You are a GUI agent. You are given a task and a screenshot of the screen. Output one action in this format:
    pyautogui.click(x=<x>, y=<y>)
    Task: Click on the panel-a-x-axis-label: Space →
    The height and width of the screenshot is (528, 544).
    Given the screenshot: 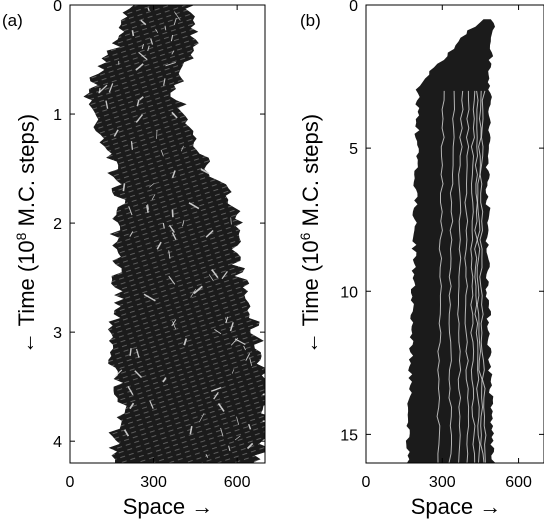 What is the action you would take?
    pyautogui.click(x=168, y=506)
    